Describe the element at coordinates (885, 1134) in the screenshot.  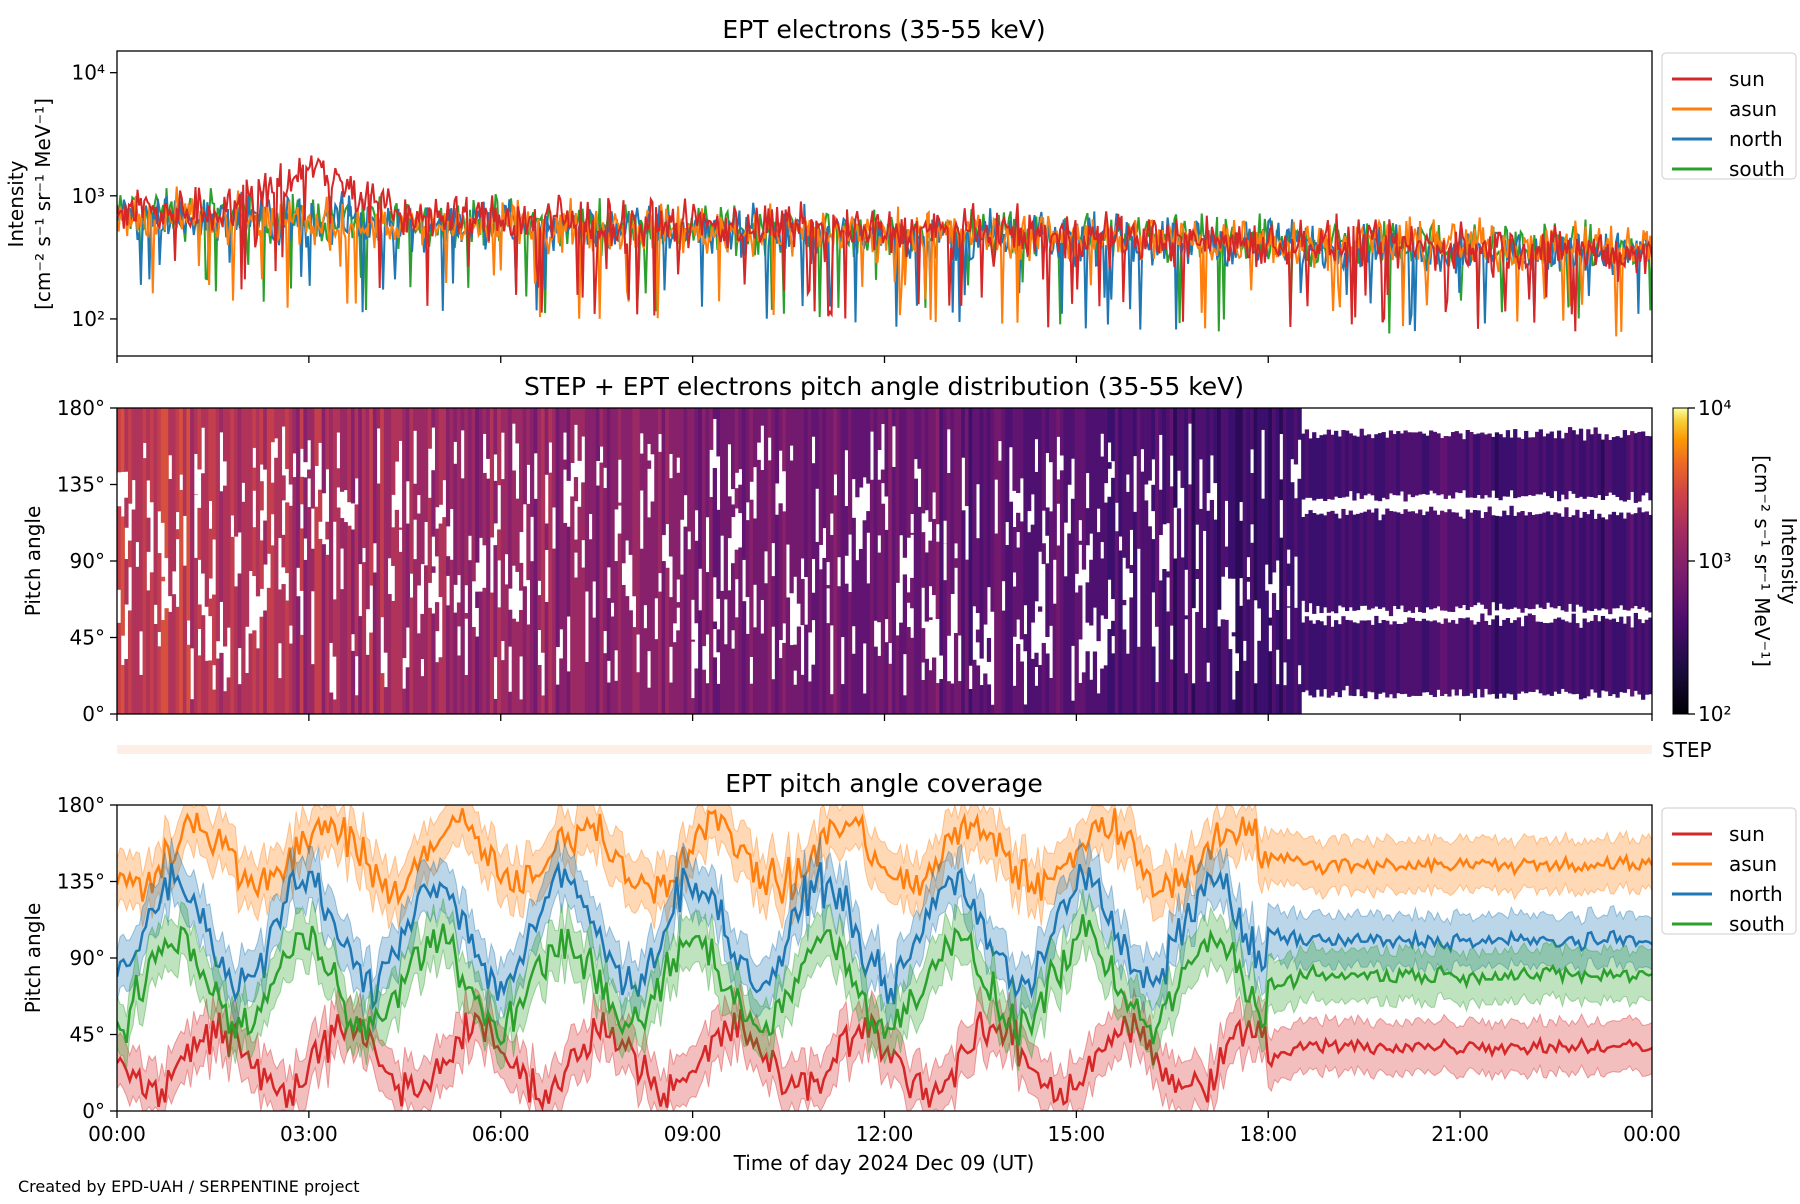
I see `xtick-label: 12:00` at that location.